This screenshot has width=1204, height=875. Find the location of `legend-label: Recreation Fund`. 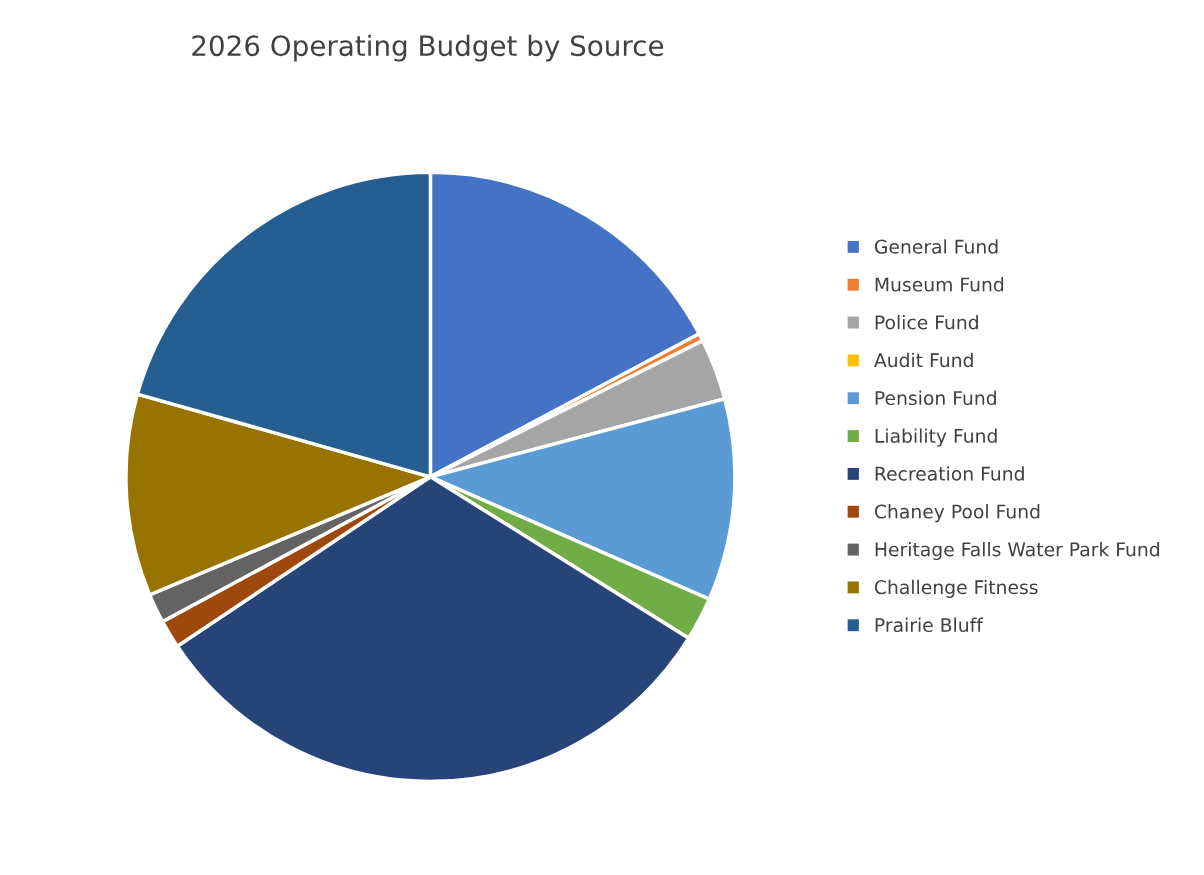

legend-label: Recreation Fund is located at coordinates (949, 473).